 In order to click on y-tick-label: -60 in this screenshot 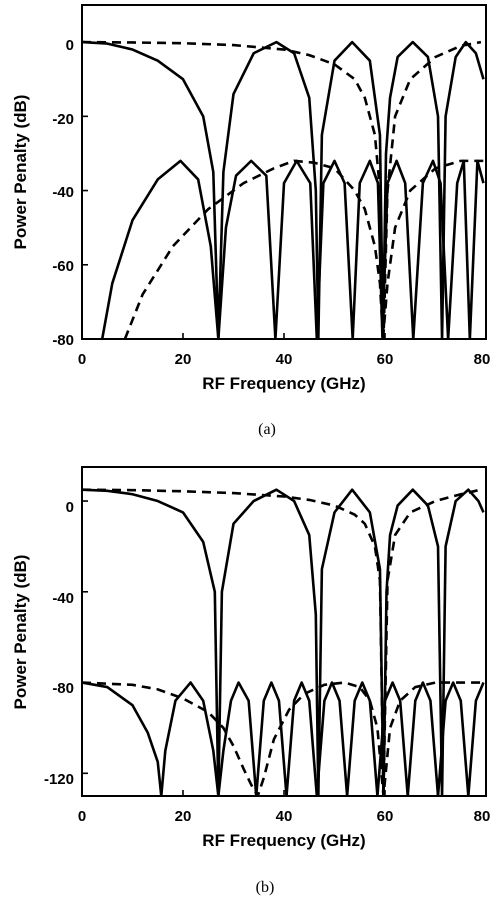, I will do `click(63, 266)`.